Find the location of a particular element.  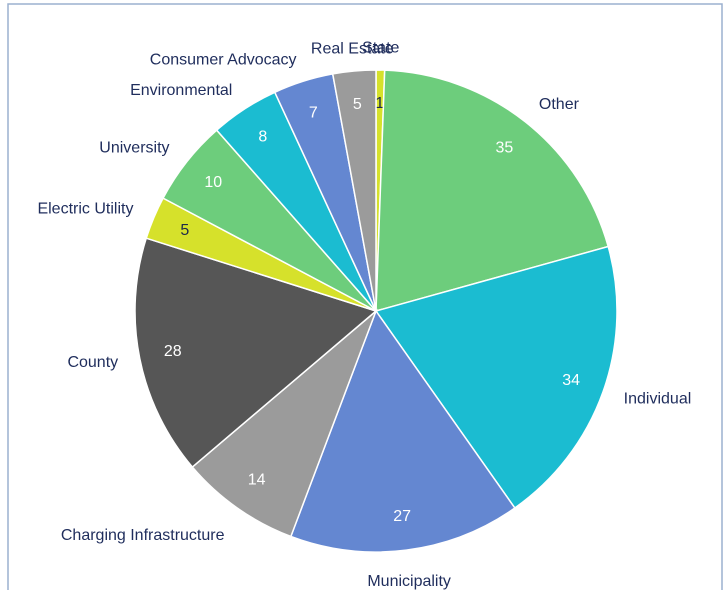

value-label: 27 is located at coordinates (402, 516).